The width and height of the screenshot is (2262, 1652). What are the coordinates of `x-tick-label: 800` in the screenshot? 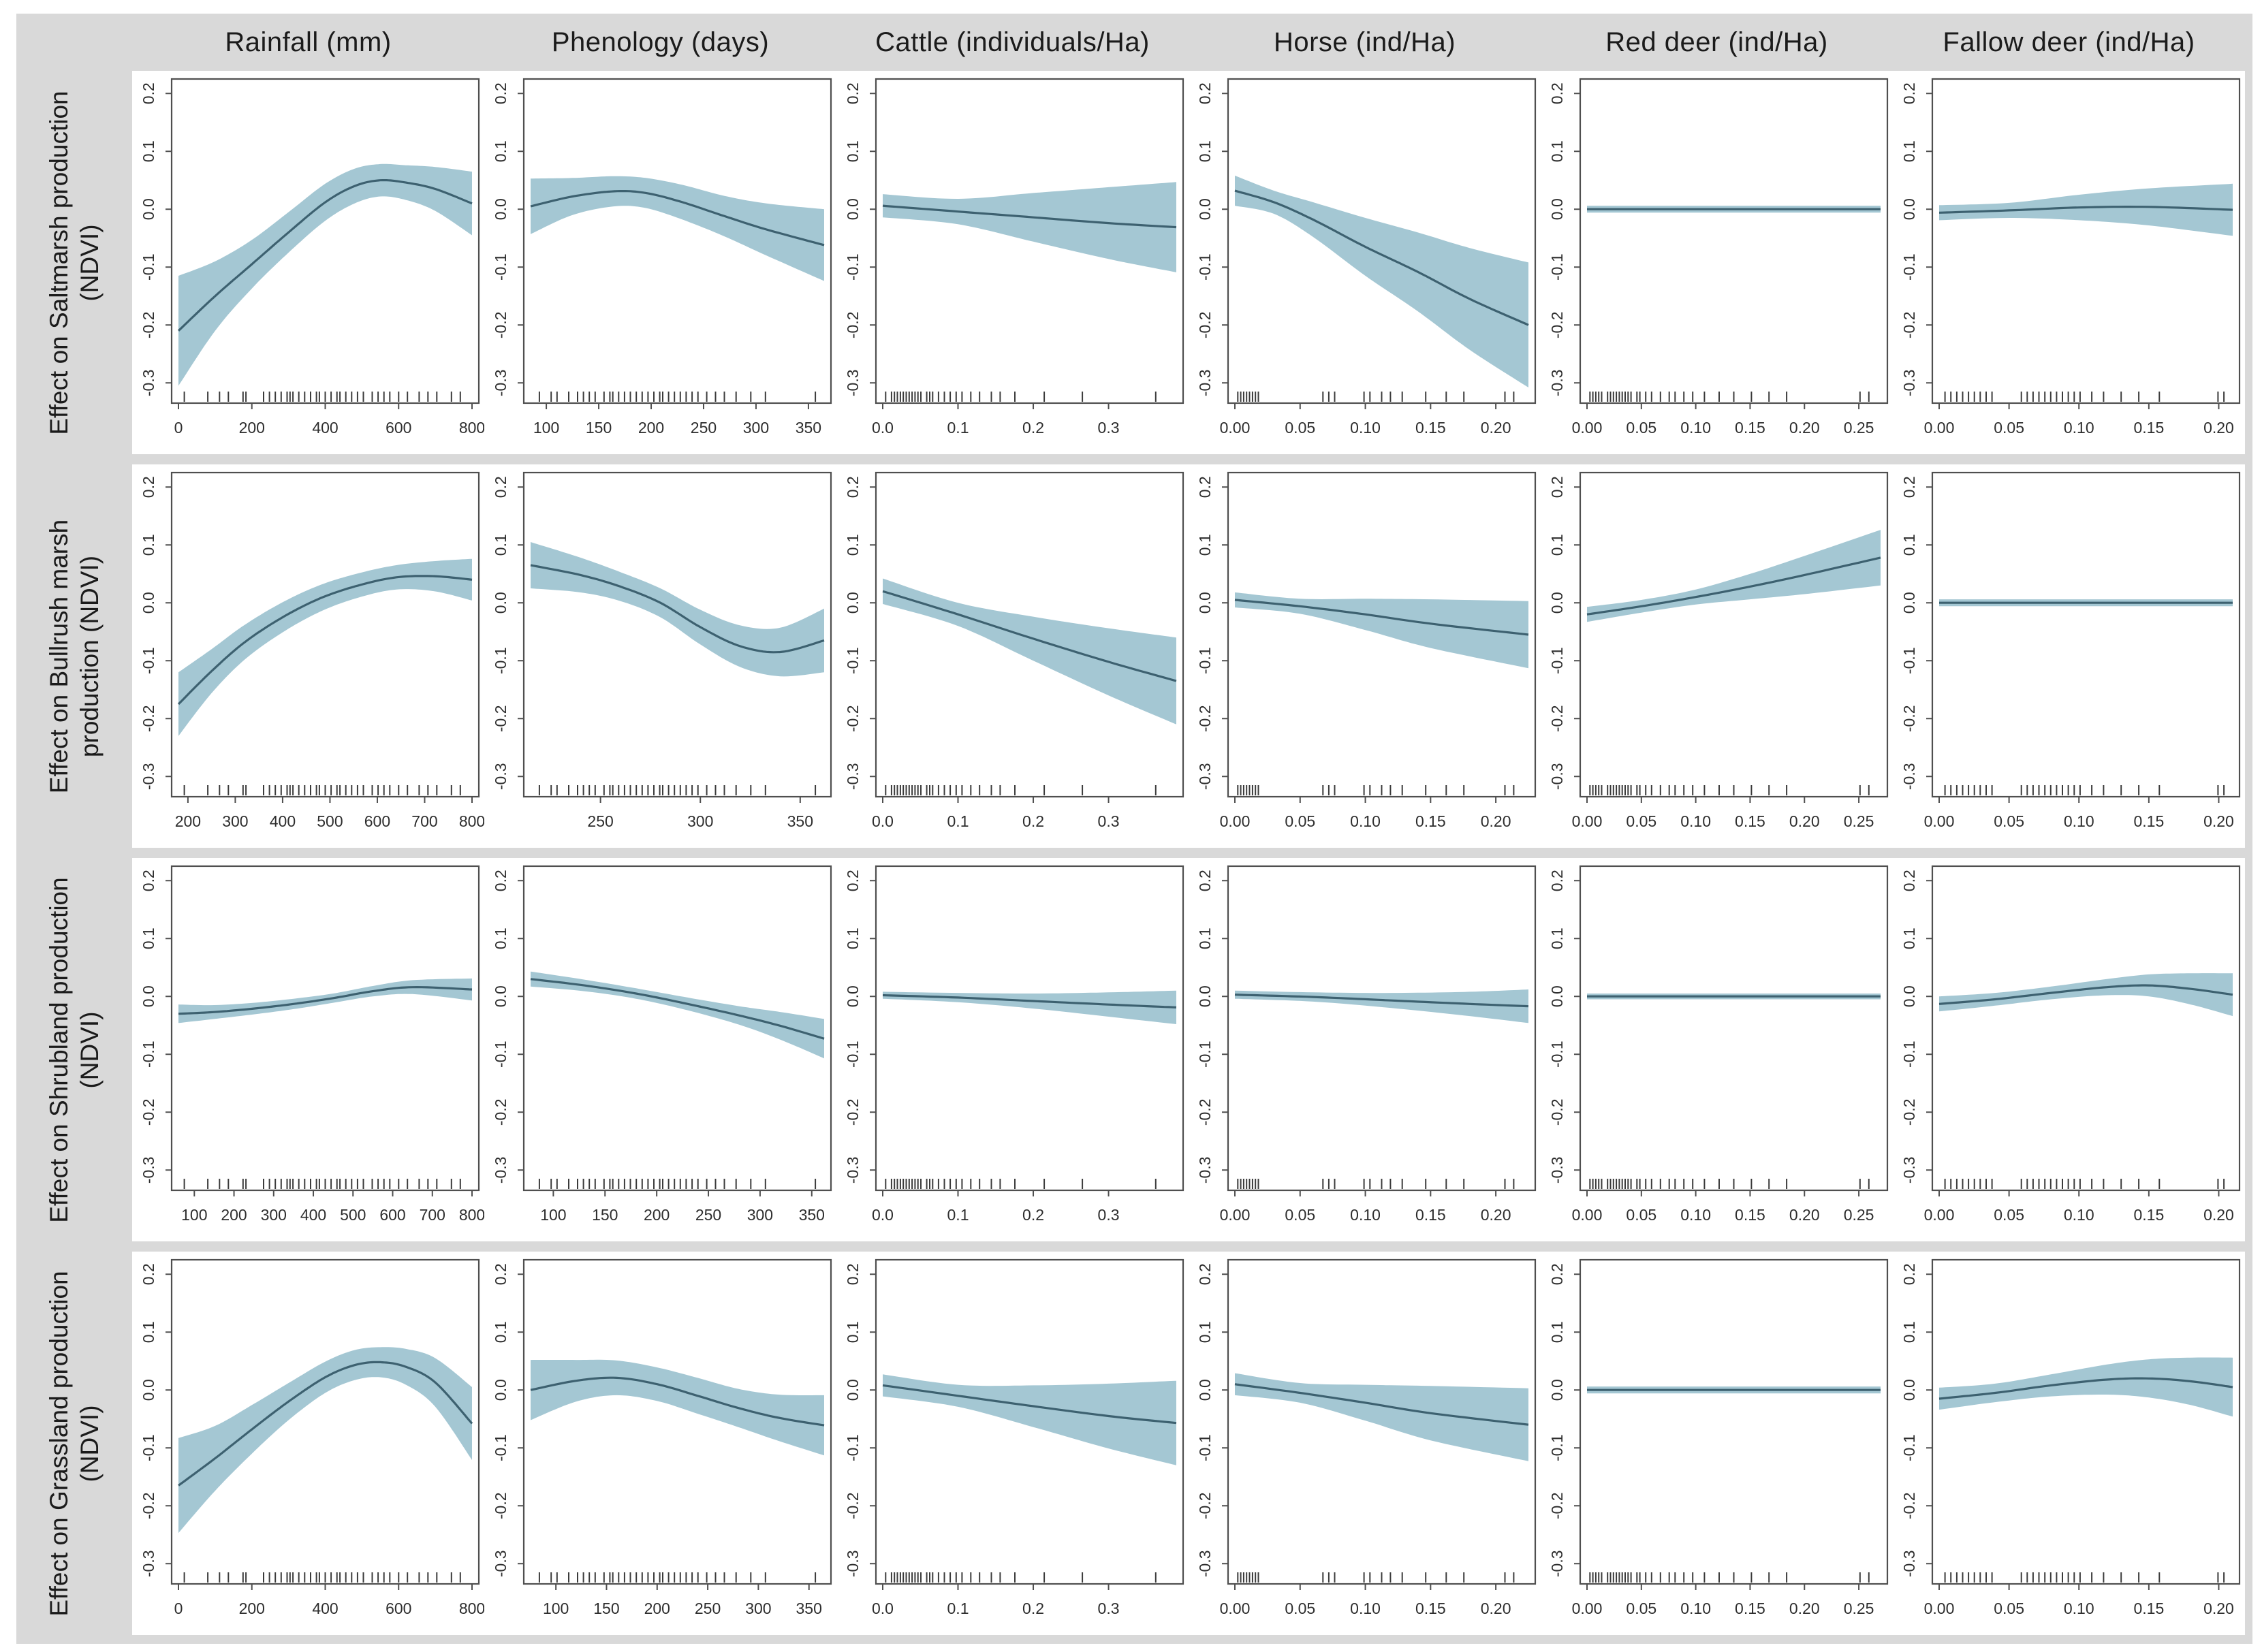 It's located at (471, 427).